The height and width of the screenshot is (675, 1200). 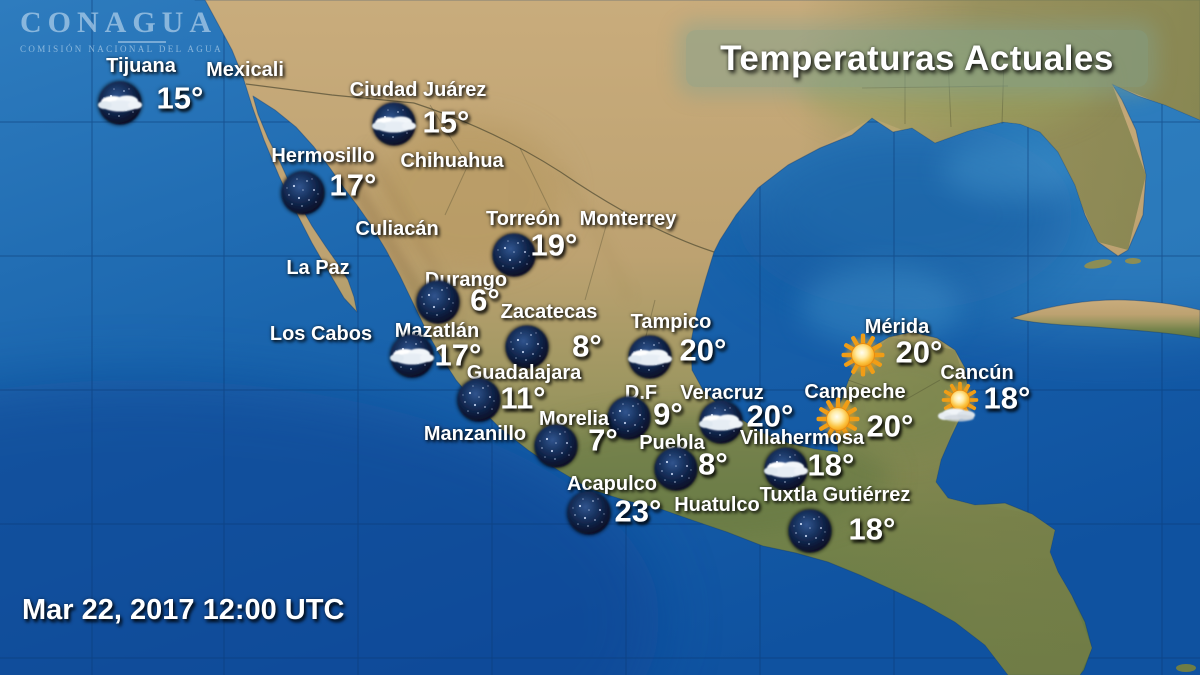 I want to click on conagua-logo: CONAGUA COMISIÓN NACIONAL DEL AGUA, so click(x=121, y=30).